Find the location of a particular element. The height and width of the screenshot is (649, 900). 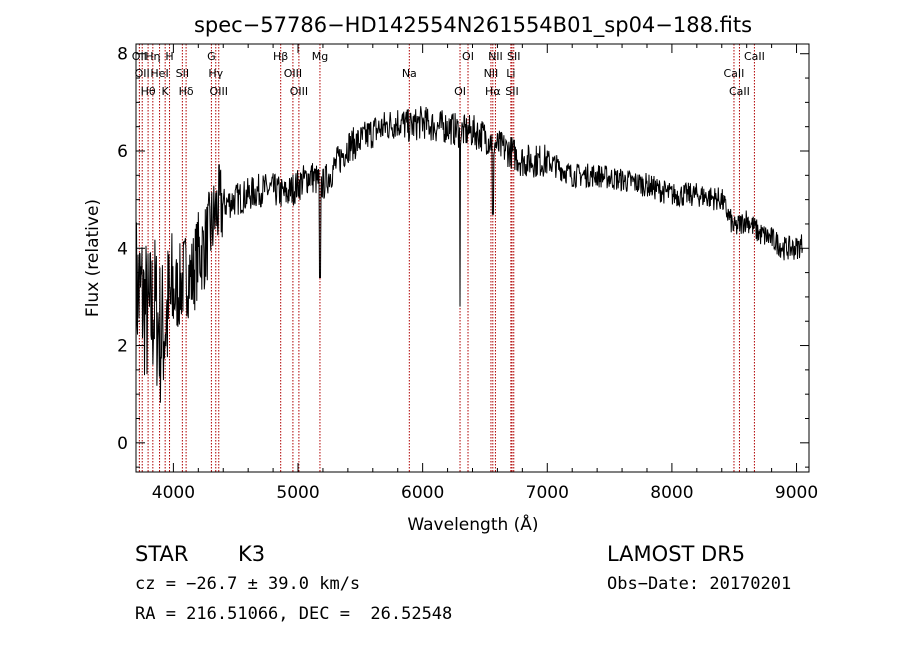

x-tick-label: 9000 is located at coordinates (796, 493).